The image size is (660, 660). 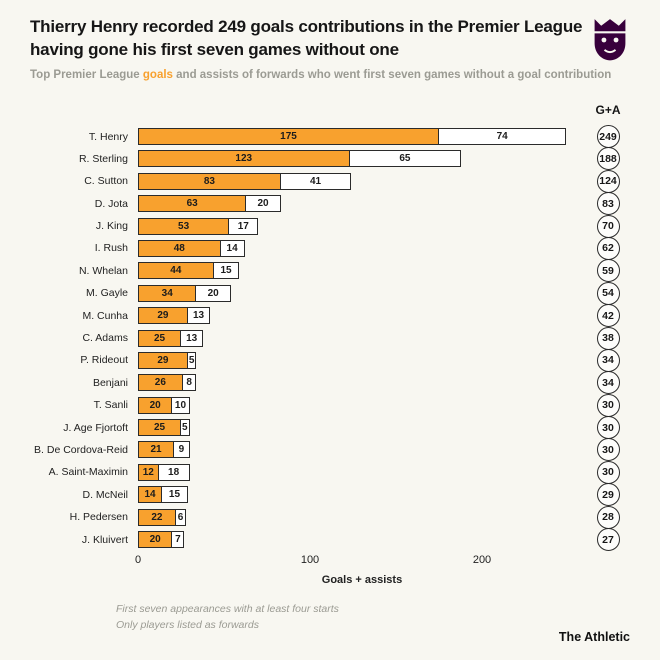 I want to click on bar-group: 22 6, so click(x=362, y=517).